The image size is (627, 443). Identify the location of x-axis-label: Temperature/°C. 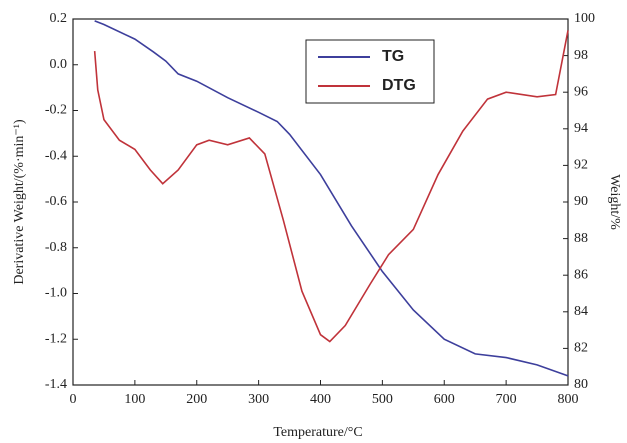
(317, 432).